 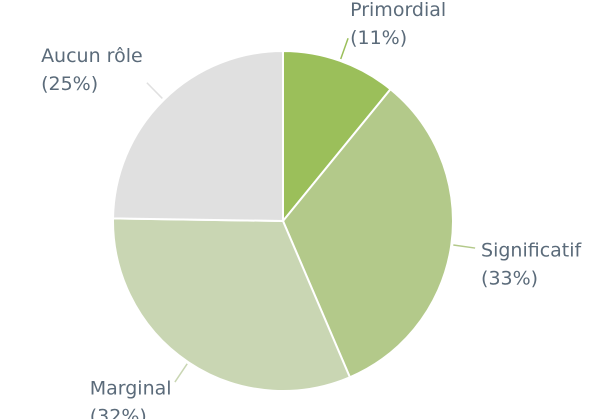 What do you see at coordinates (398, 10) in the screenshot?
I see `slice-label: Primordial` at bounding box center [398, 10].